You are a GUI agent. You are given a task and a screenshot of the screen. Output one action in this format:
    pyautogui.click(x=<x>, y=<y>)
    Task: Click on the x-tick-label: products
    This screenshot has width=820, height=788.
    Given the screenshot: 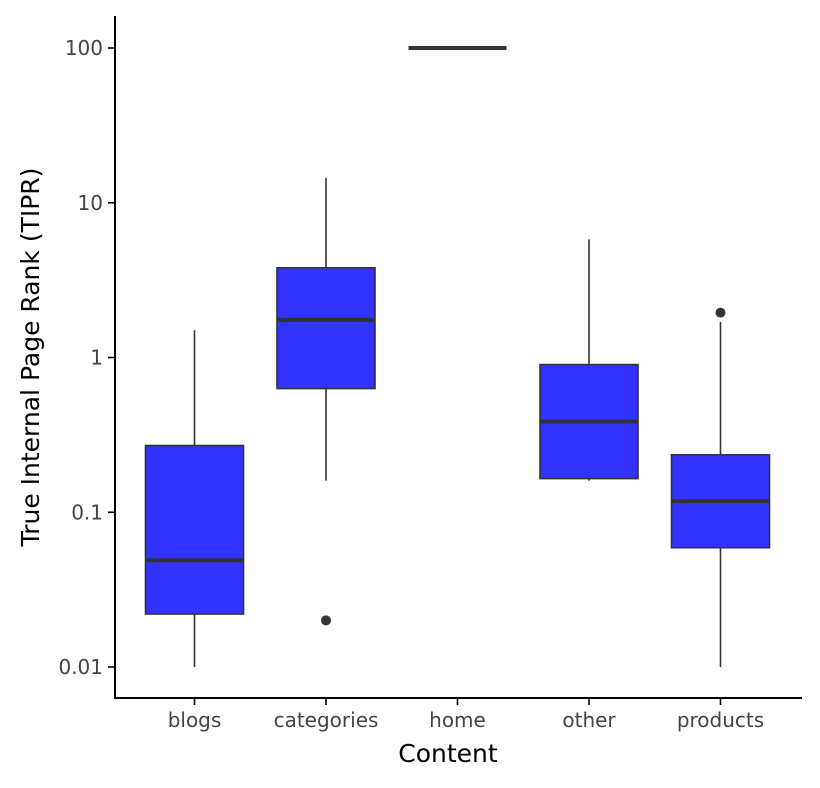 What is the action you would take?
    pyautogui.click(x=720, y=720)
    